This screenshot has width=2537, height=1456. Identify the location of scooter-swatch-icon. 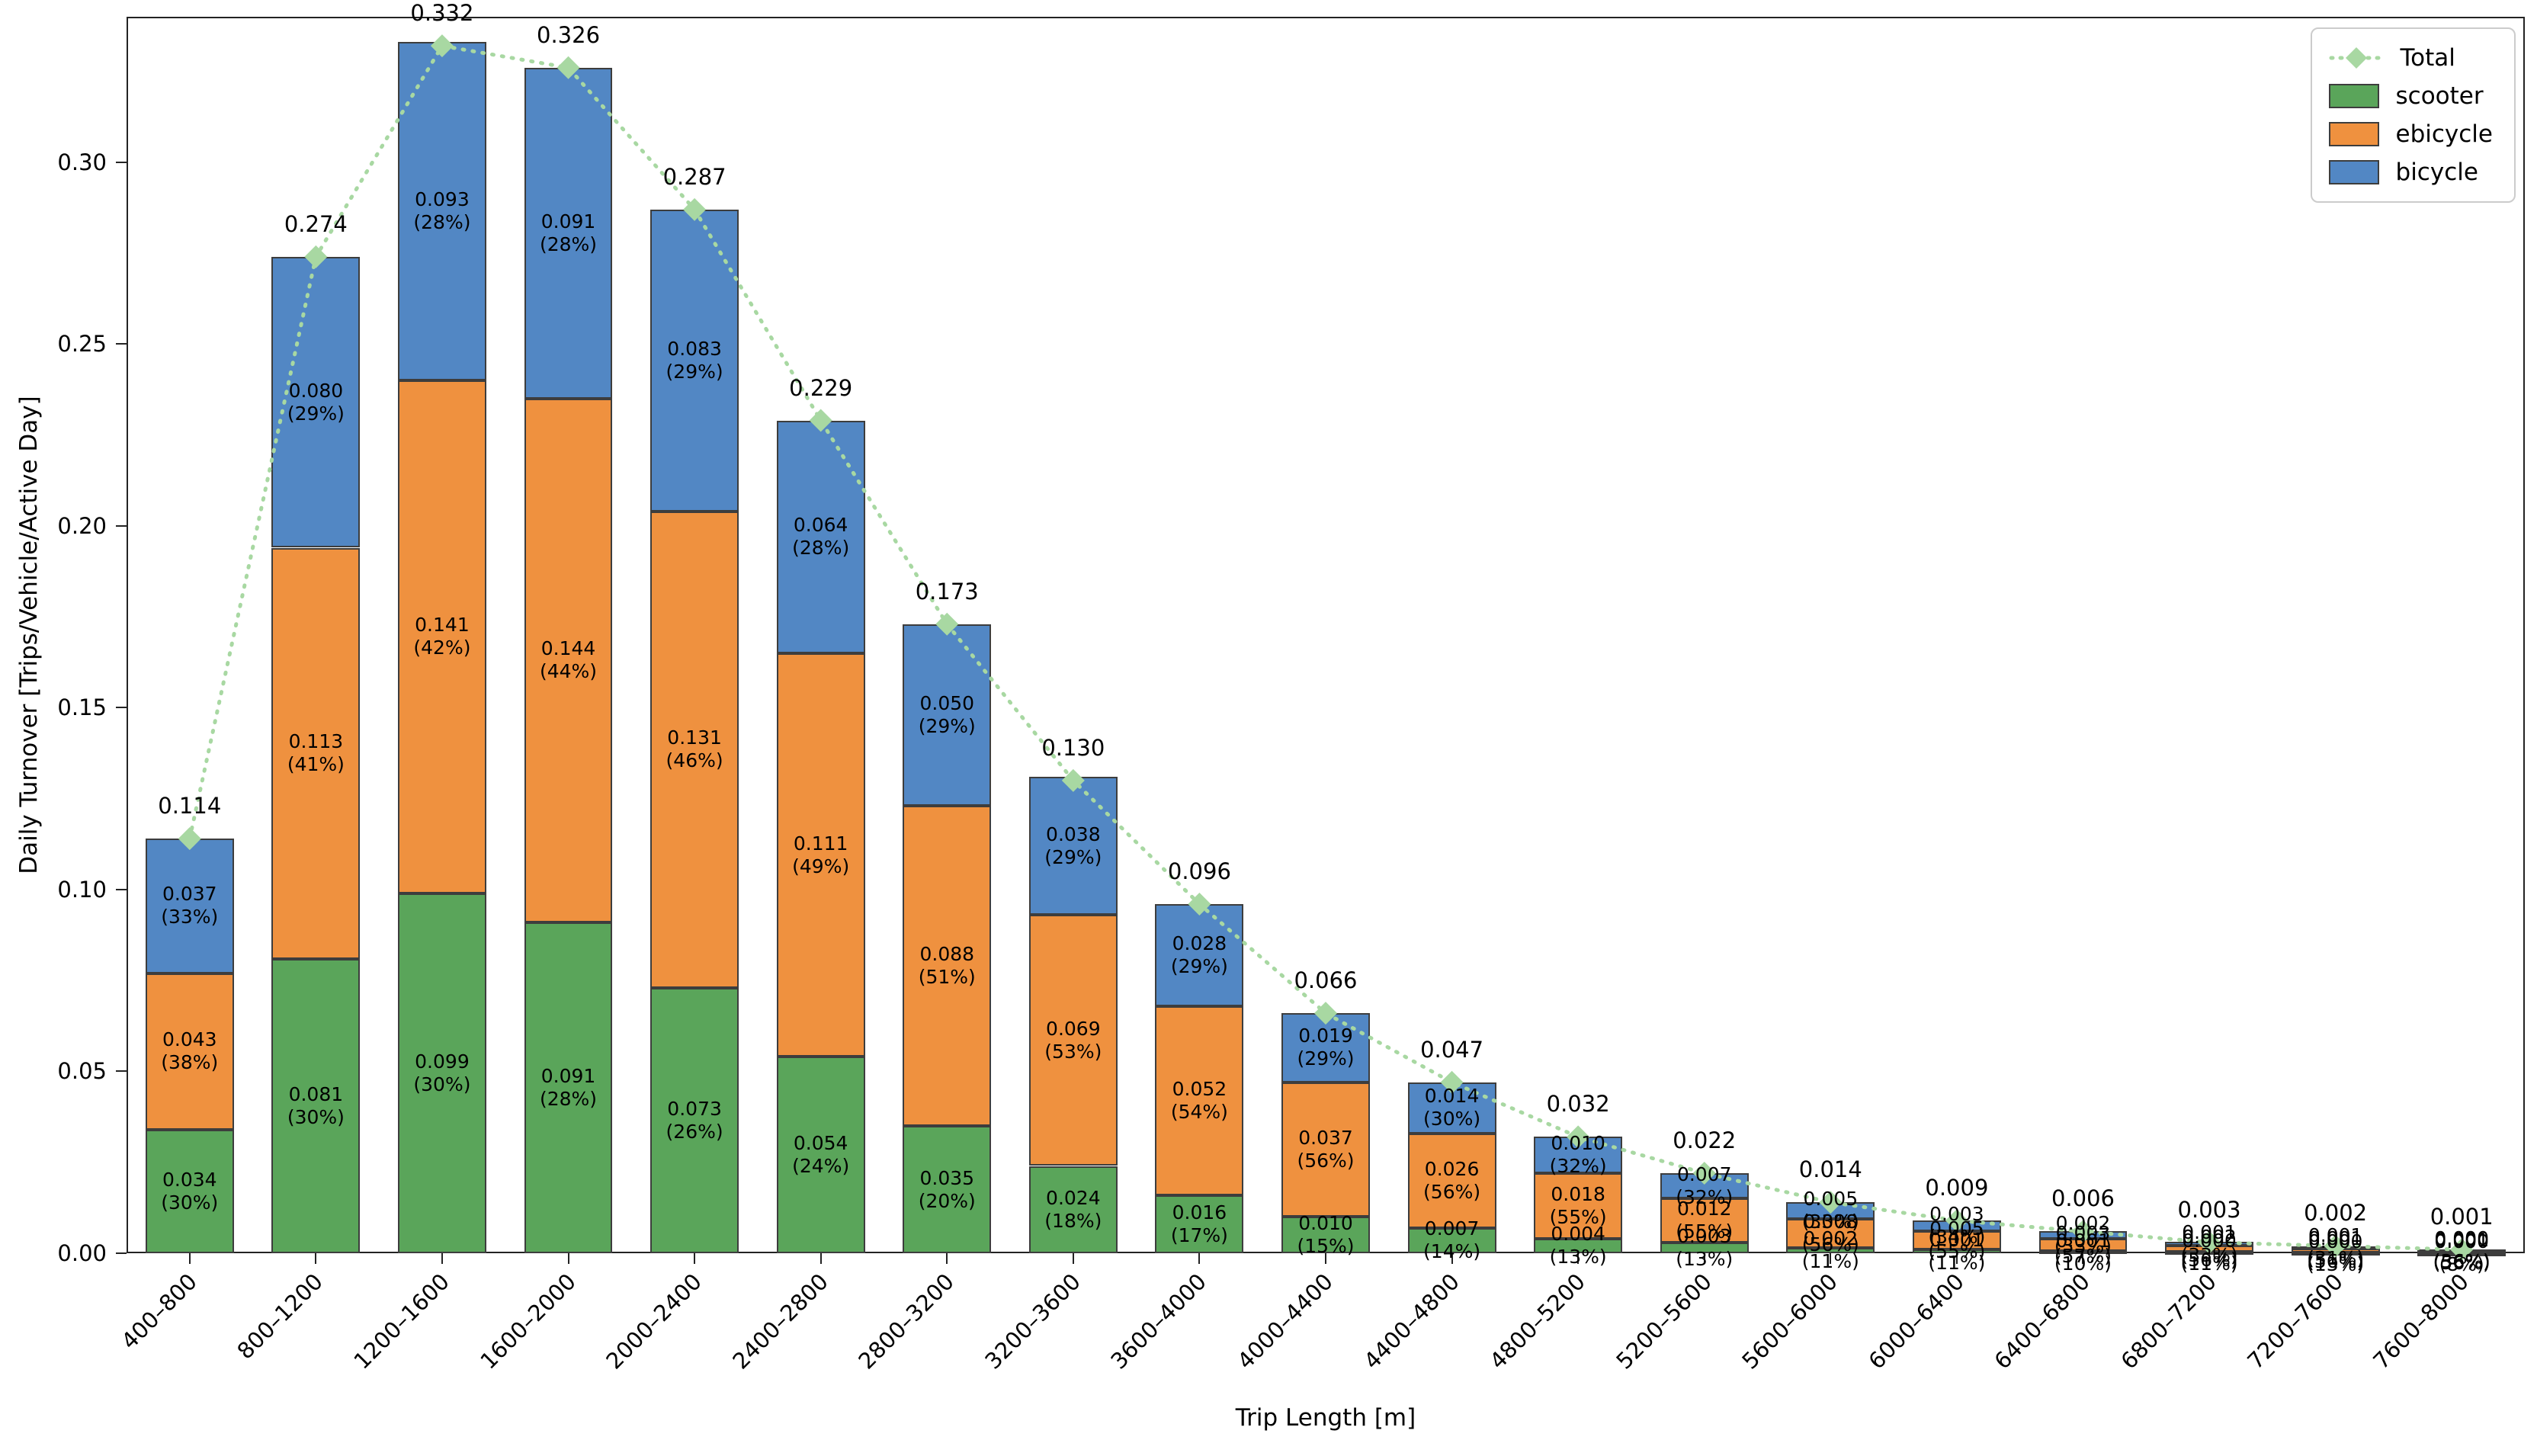
(2353, 96).